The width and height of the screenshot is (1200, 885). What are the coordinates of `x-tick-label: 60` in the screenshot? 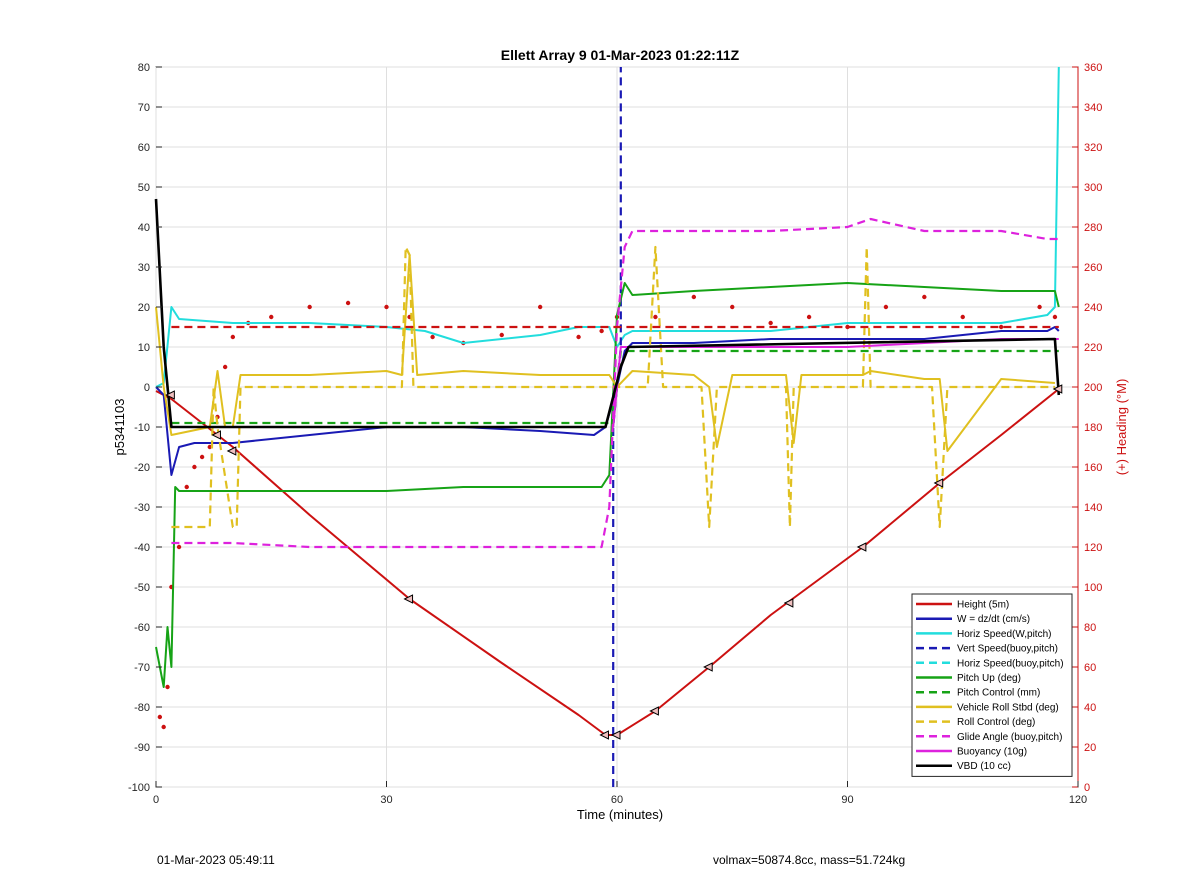 It's located at (617, 800).